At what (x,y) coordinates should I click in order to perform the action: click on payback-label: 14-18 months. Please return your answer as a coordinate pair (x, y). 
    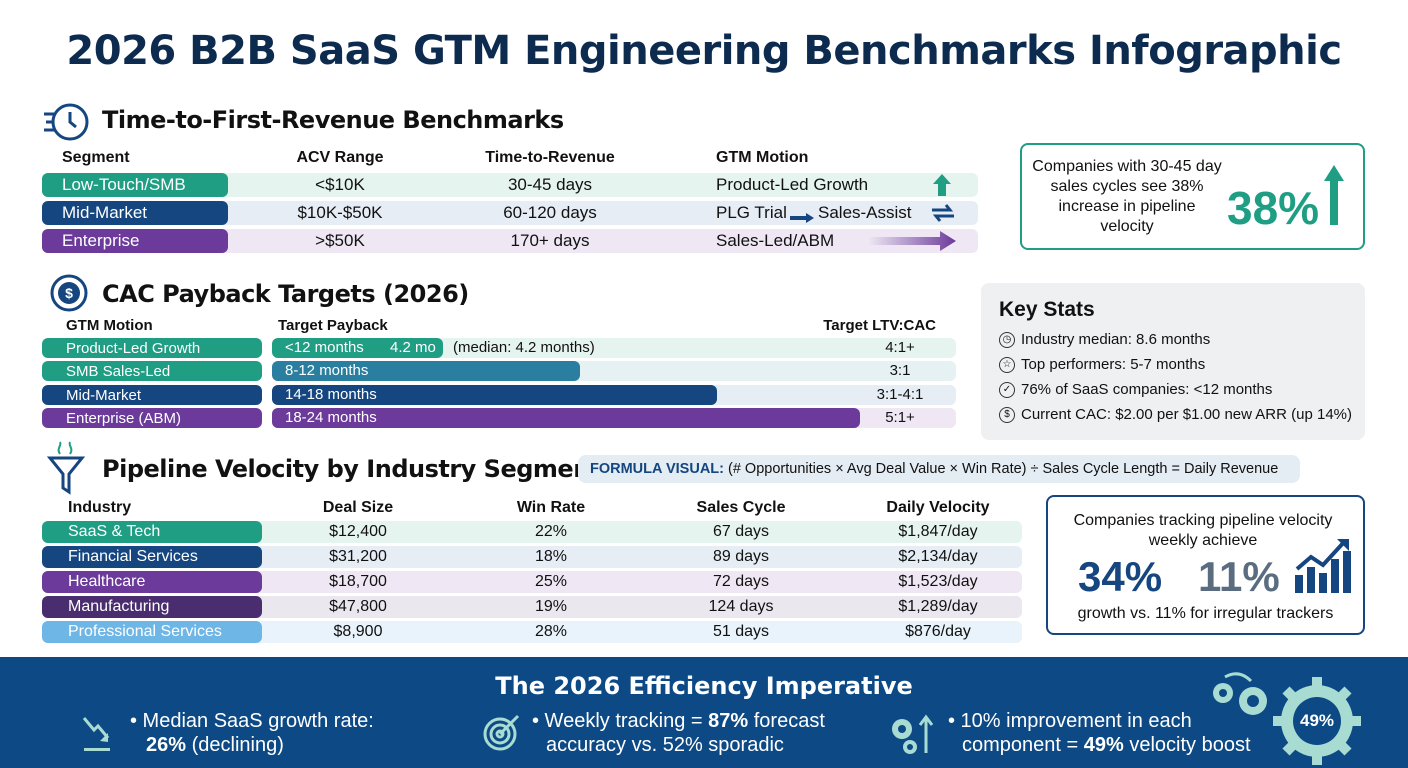
    Looking at the image, I should click on (331, 394).